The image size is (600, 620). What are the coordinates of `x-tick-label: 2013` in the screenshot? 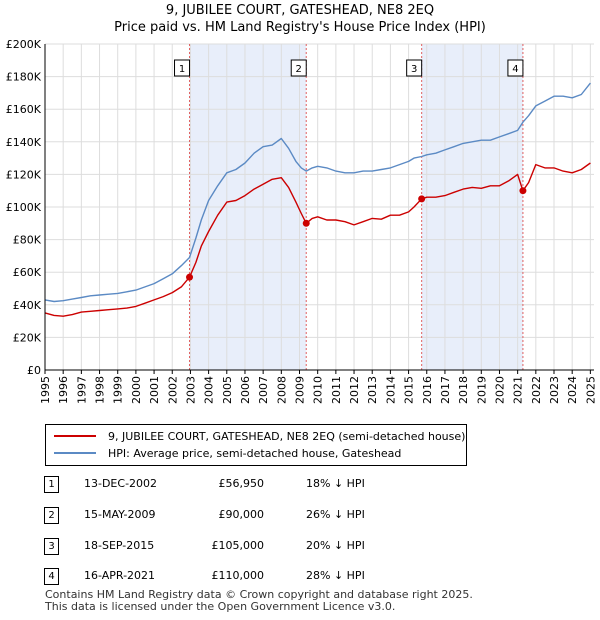 It's located at (372, 390).